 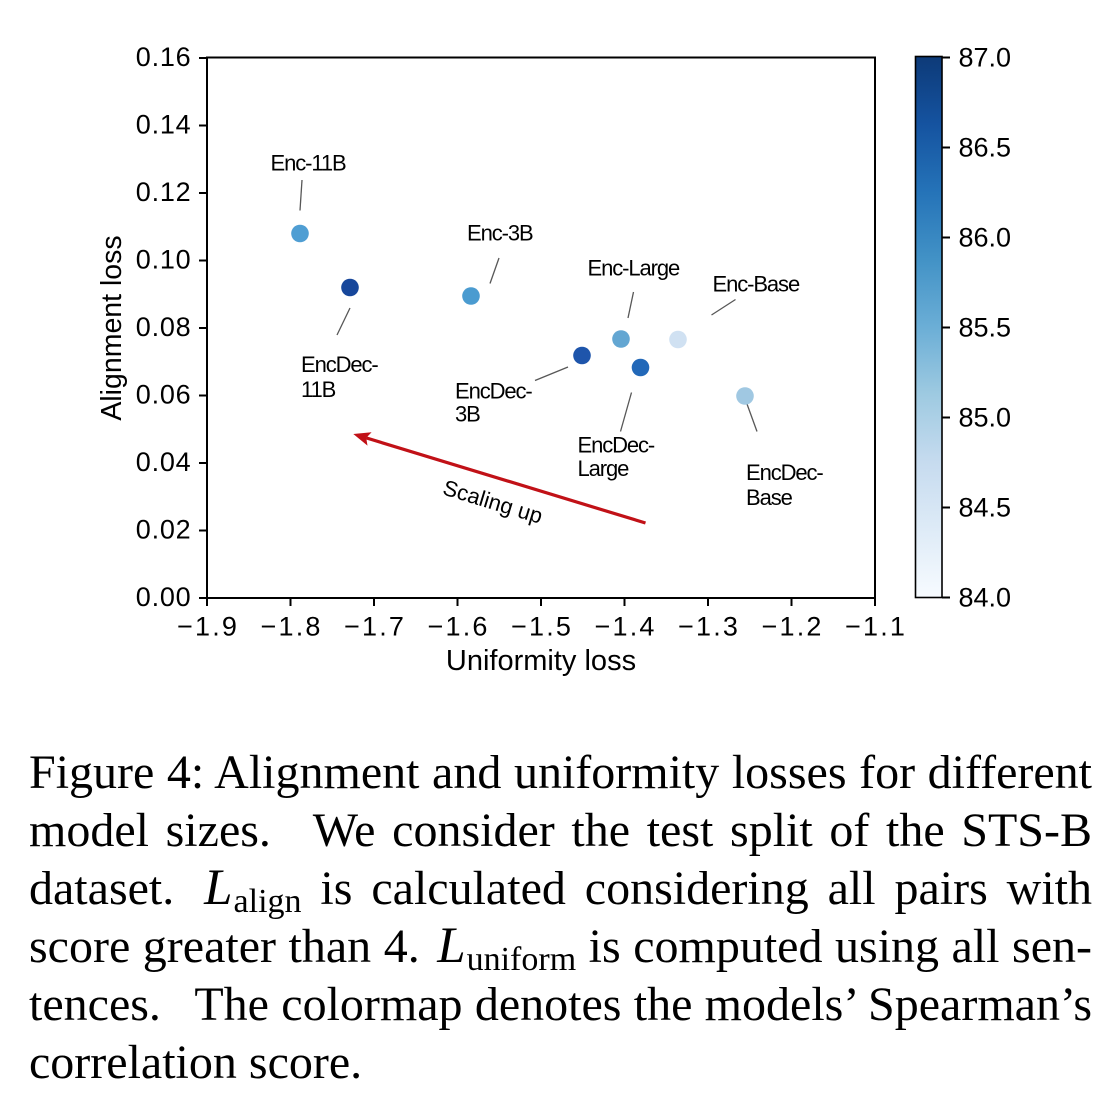 I want to click on svg-text: −1.8, so click(x=292, y=627).